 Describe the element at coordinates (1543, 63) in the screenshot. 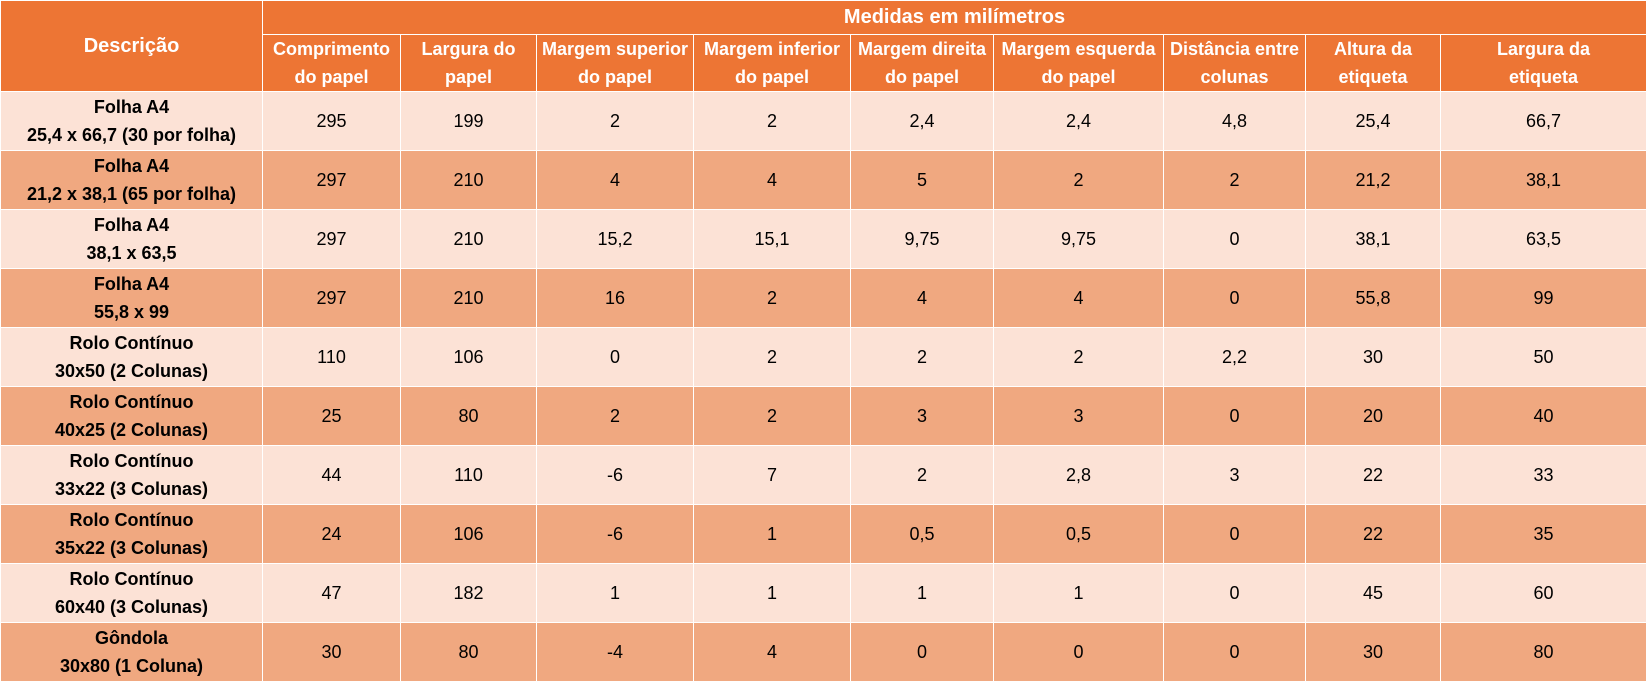

I see `column-header: Largura da etiqueta` at that location.